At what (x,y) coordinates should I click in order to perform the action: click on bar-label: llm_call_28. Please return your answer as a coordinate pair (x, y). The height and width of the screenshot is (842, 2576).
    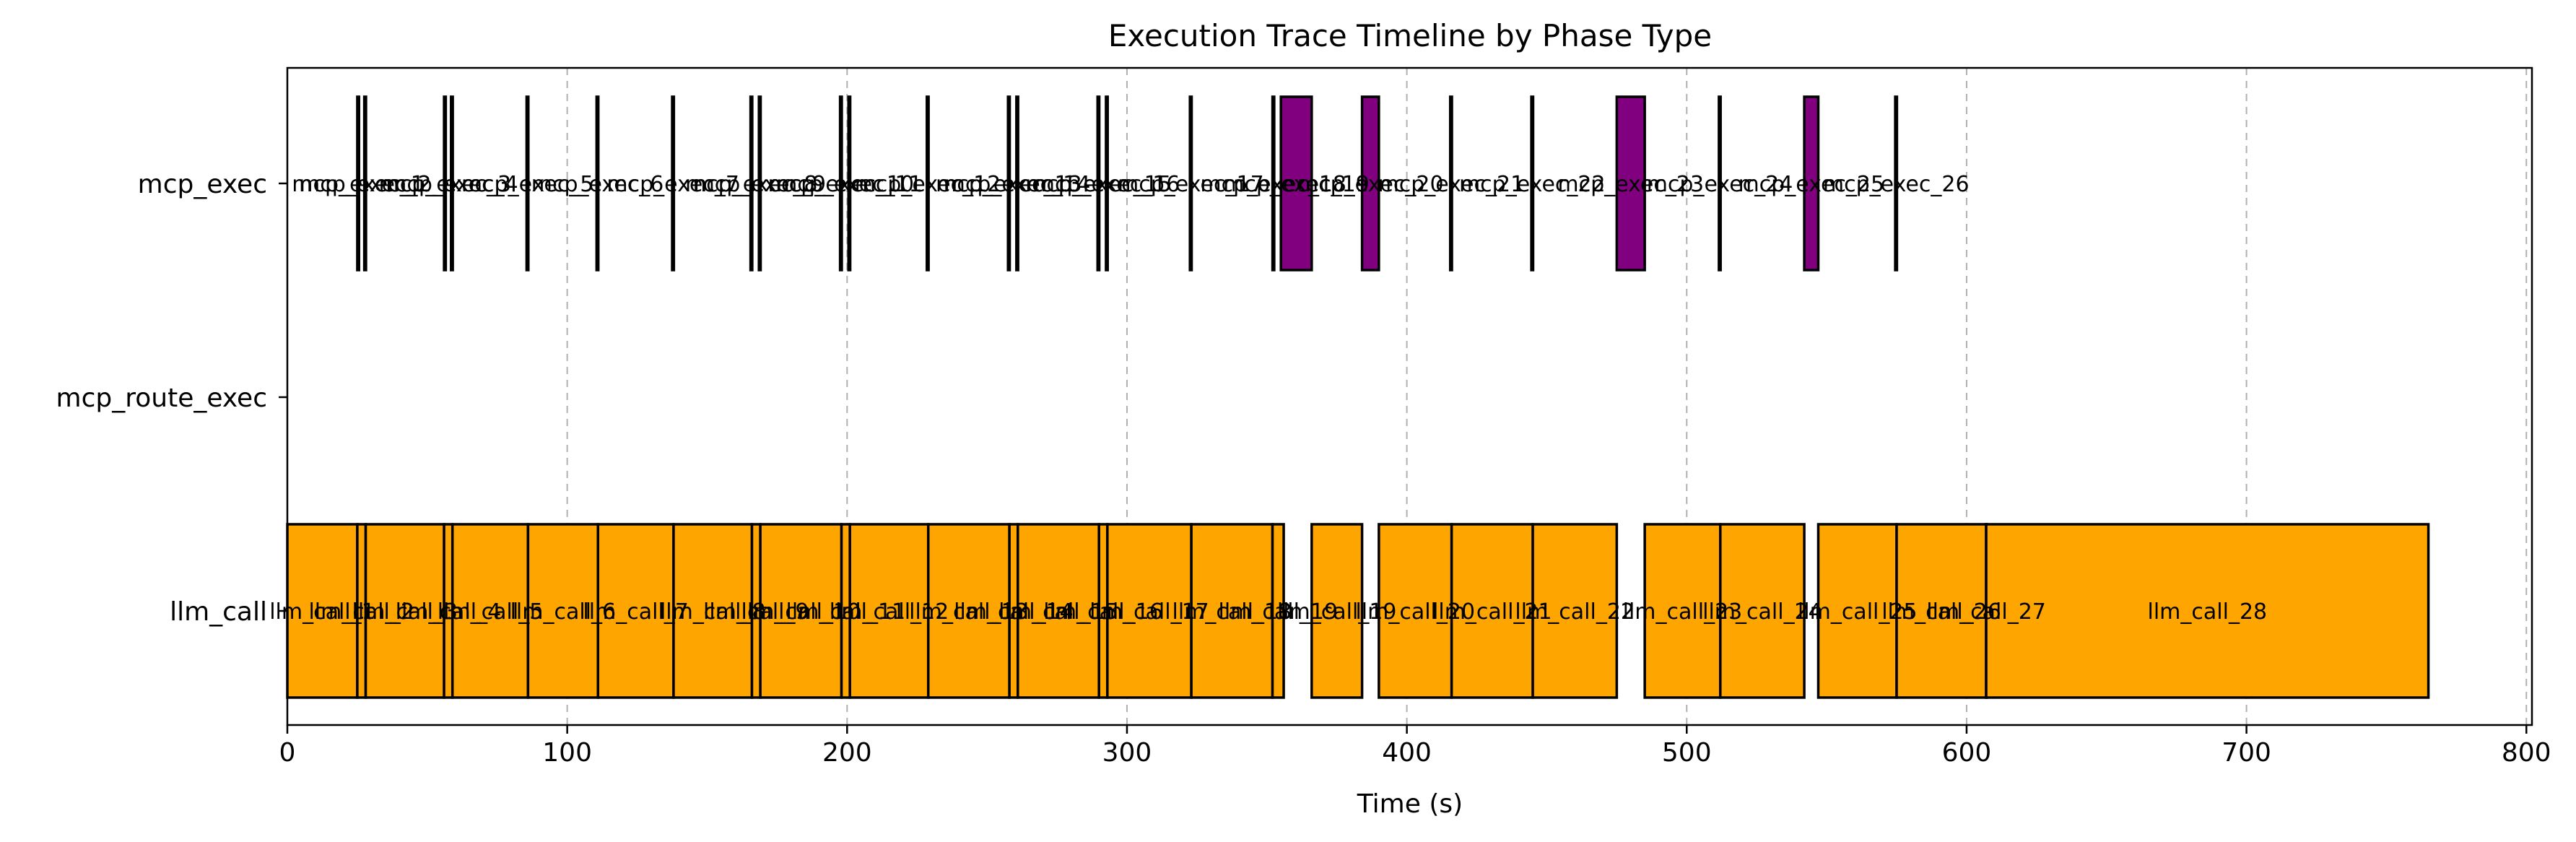
    Looking at the image, I should click on (2208, 612).